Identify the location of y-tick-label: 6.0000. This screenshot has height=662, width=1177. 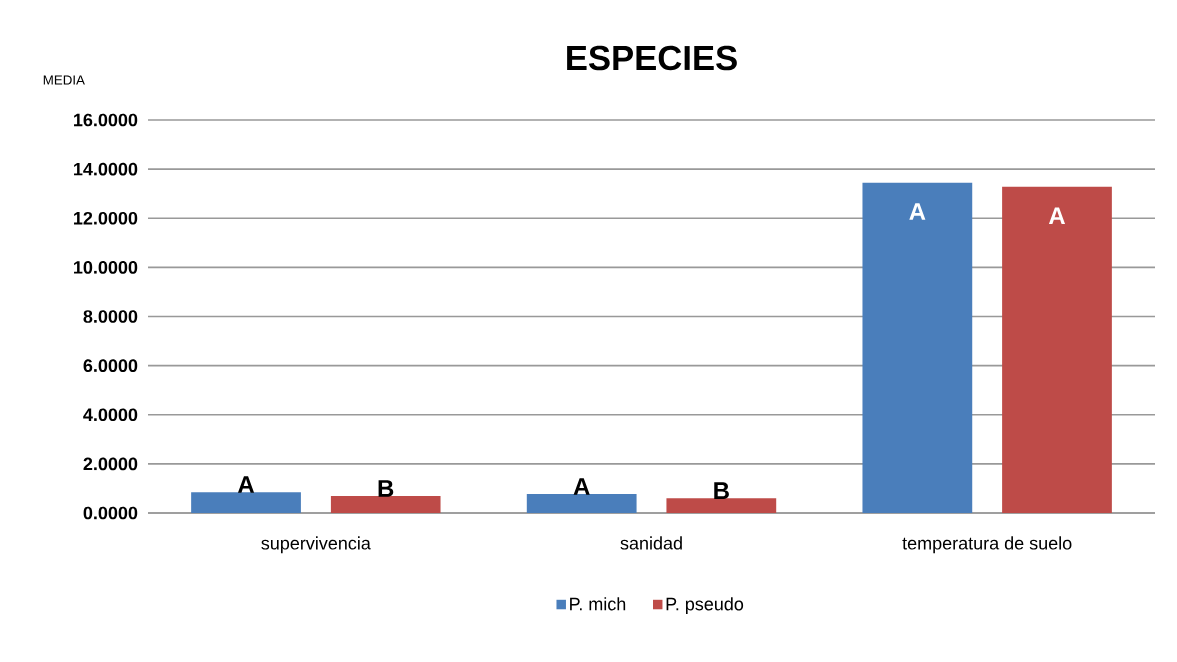
(110, 365).